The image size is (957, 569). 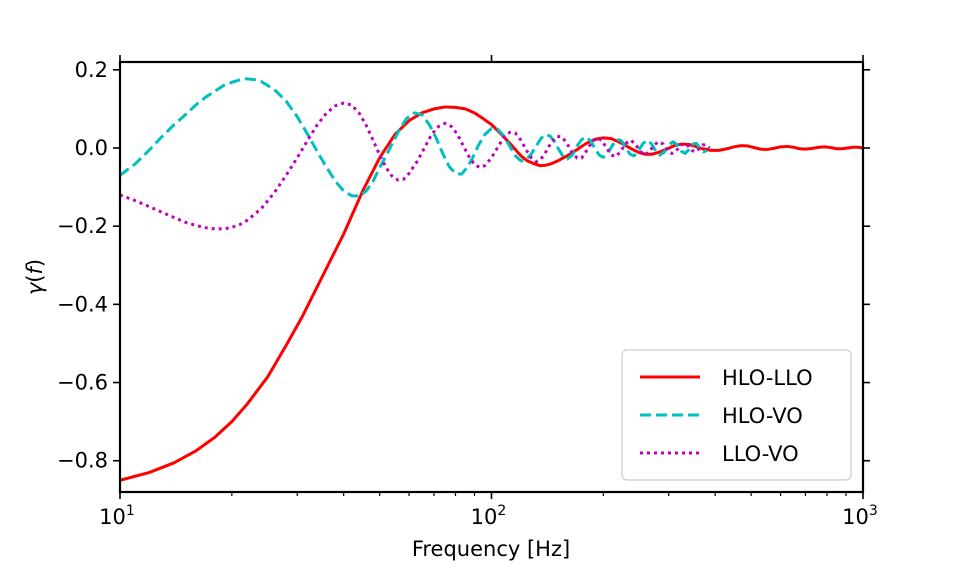 I want to click on legend-box, so click(x=736, y=415).